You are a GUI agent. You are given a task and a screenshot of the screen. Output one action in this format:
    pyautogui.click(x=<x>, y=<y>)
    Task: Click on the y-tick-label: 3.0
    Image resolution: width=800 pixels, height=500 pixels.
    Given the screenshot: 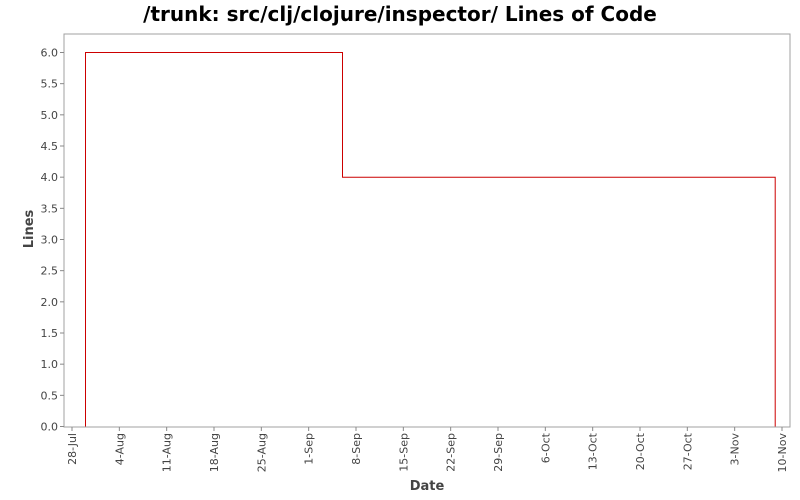 What is the action you would take?
    pyautogui.click(x=50, y=240)
    